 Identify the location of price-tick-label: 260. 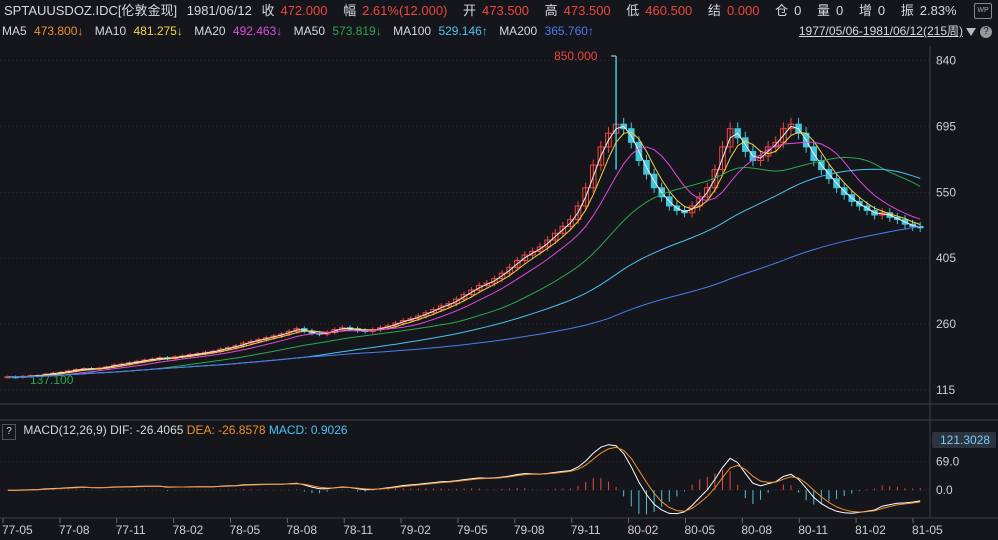
(946, 324).